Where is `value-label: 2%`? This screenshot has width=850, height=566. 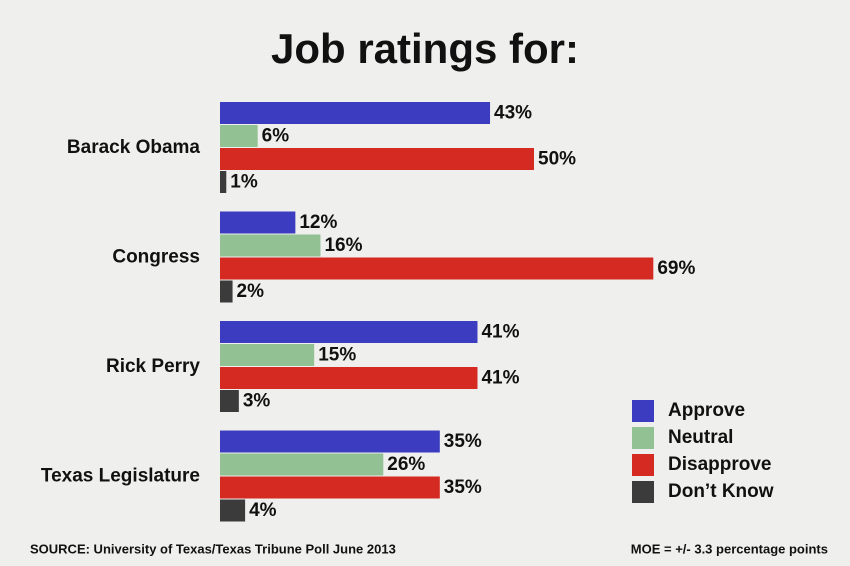 value-label: 2% is located at coordinates (251, 291).